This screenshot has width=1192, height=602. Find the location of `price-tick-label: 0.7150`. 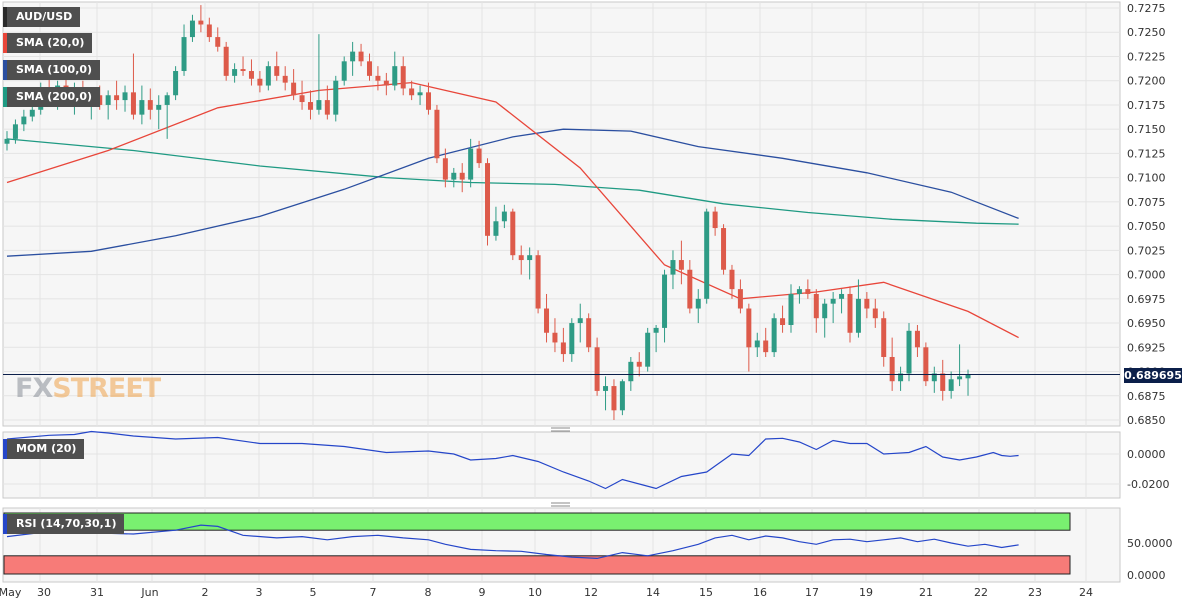

price-tick-label: 0.7150 is located at coordinates (1146, 129).